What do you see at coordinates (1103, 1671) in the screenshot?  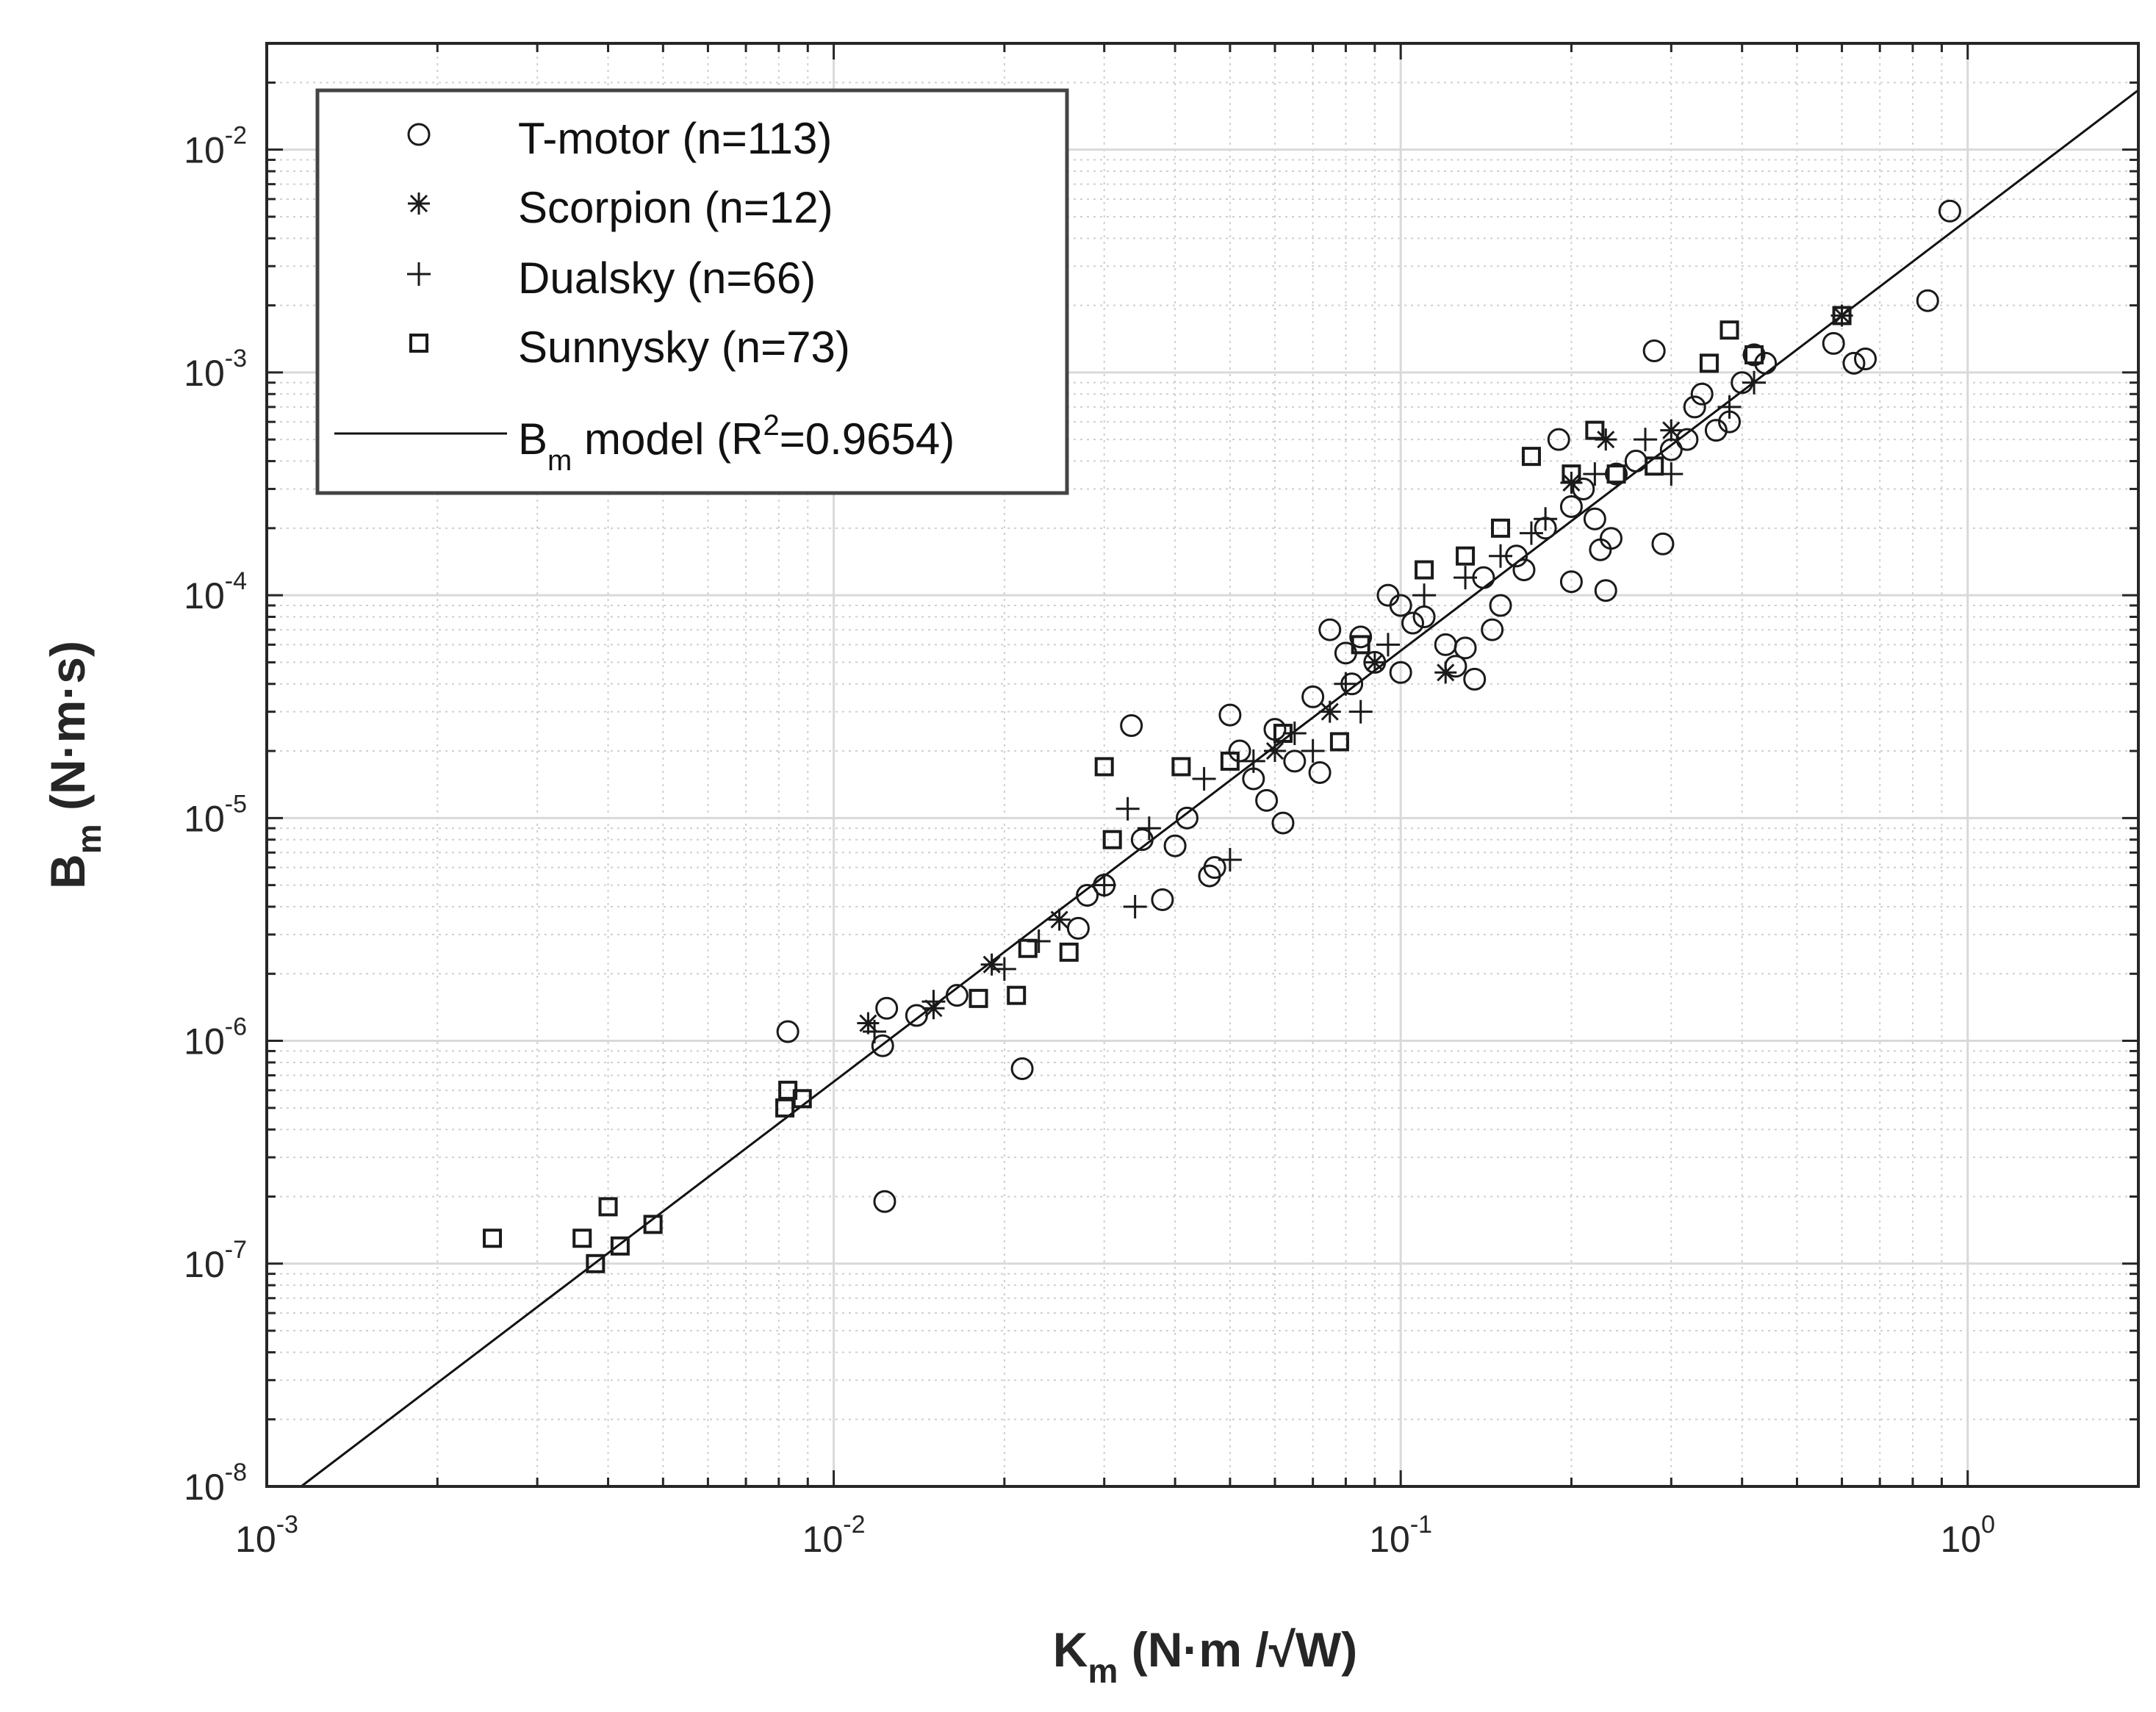 I see `x-axis-label-sub: m` at bounding box center [1103, 1671].